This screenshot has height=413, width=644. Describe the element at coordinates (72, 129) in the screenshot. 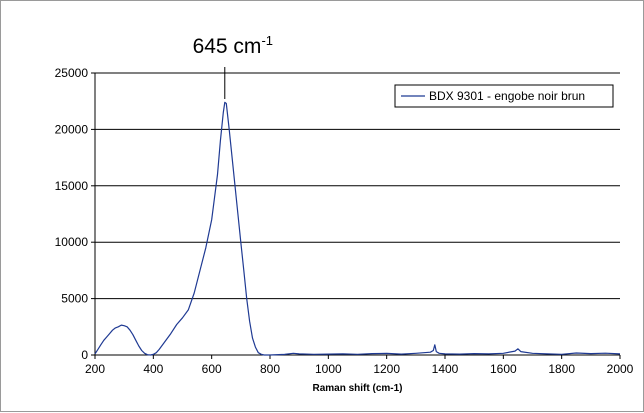

I see `y-tick-label-4: 20000` at that location.